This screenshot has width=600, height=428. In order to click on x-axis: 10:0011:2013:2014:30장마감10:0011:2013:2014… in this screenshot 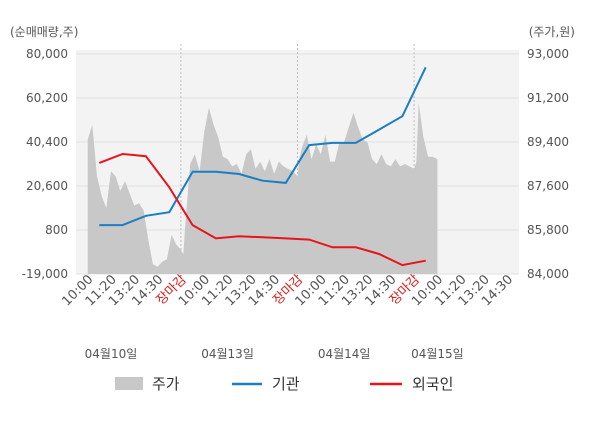, I will do `click(287, 290)`.